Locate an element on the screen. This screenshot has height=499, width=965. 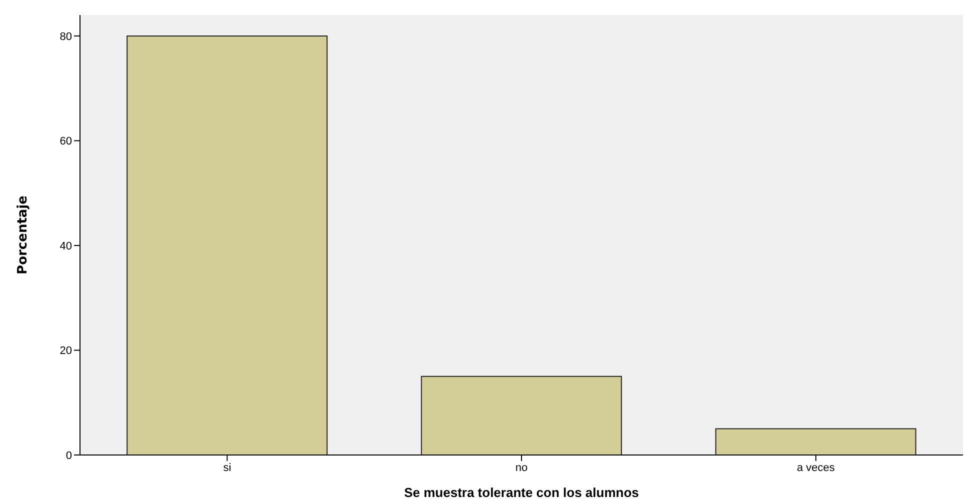
y-tick-label: 0 is located at coordinates (69, 456).